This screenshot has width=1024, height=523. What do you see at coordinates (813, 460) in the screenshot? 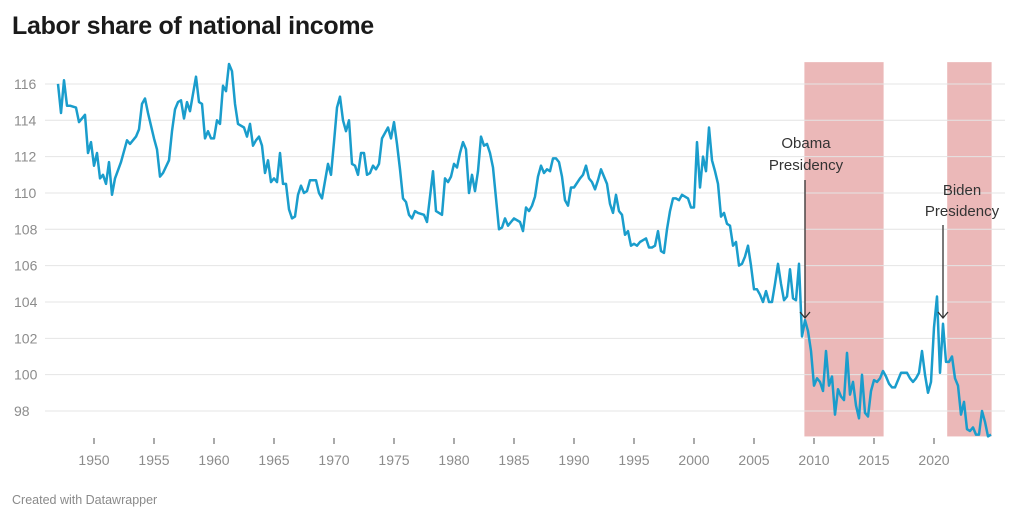
I see `x-tick-label: 2010` at bounding box center [813, 460].